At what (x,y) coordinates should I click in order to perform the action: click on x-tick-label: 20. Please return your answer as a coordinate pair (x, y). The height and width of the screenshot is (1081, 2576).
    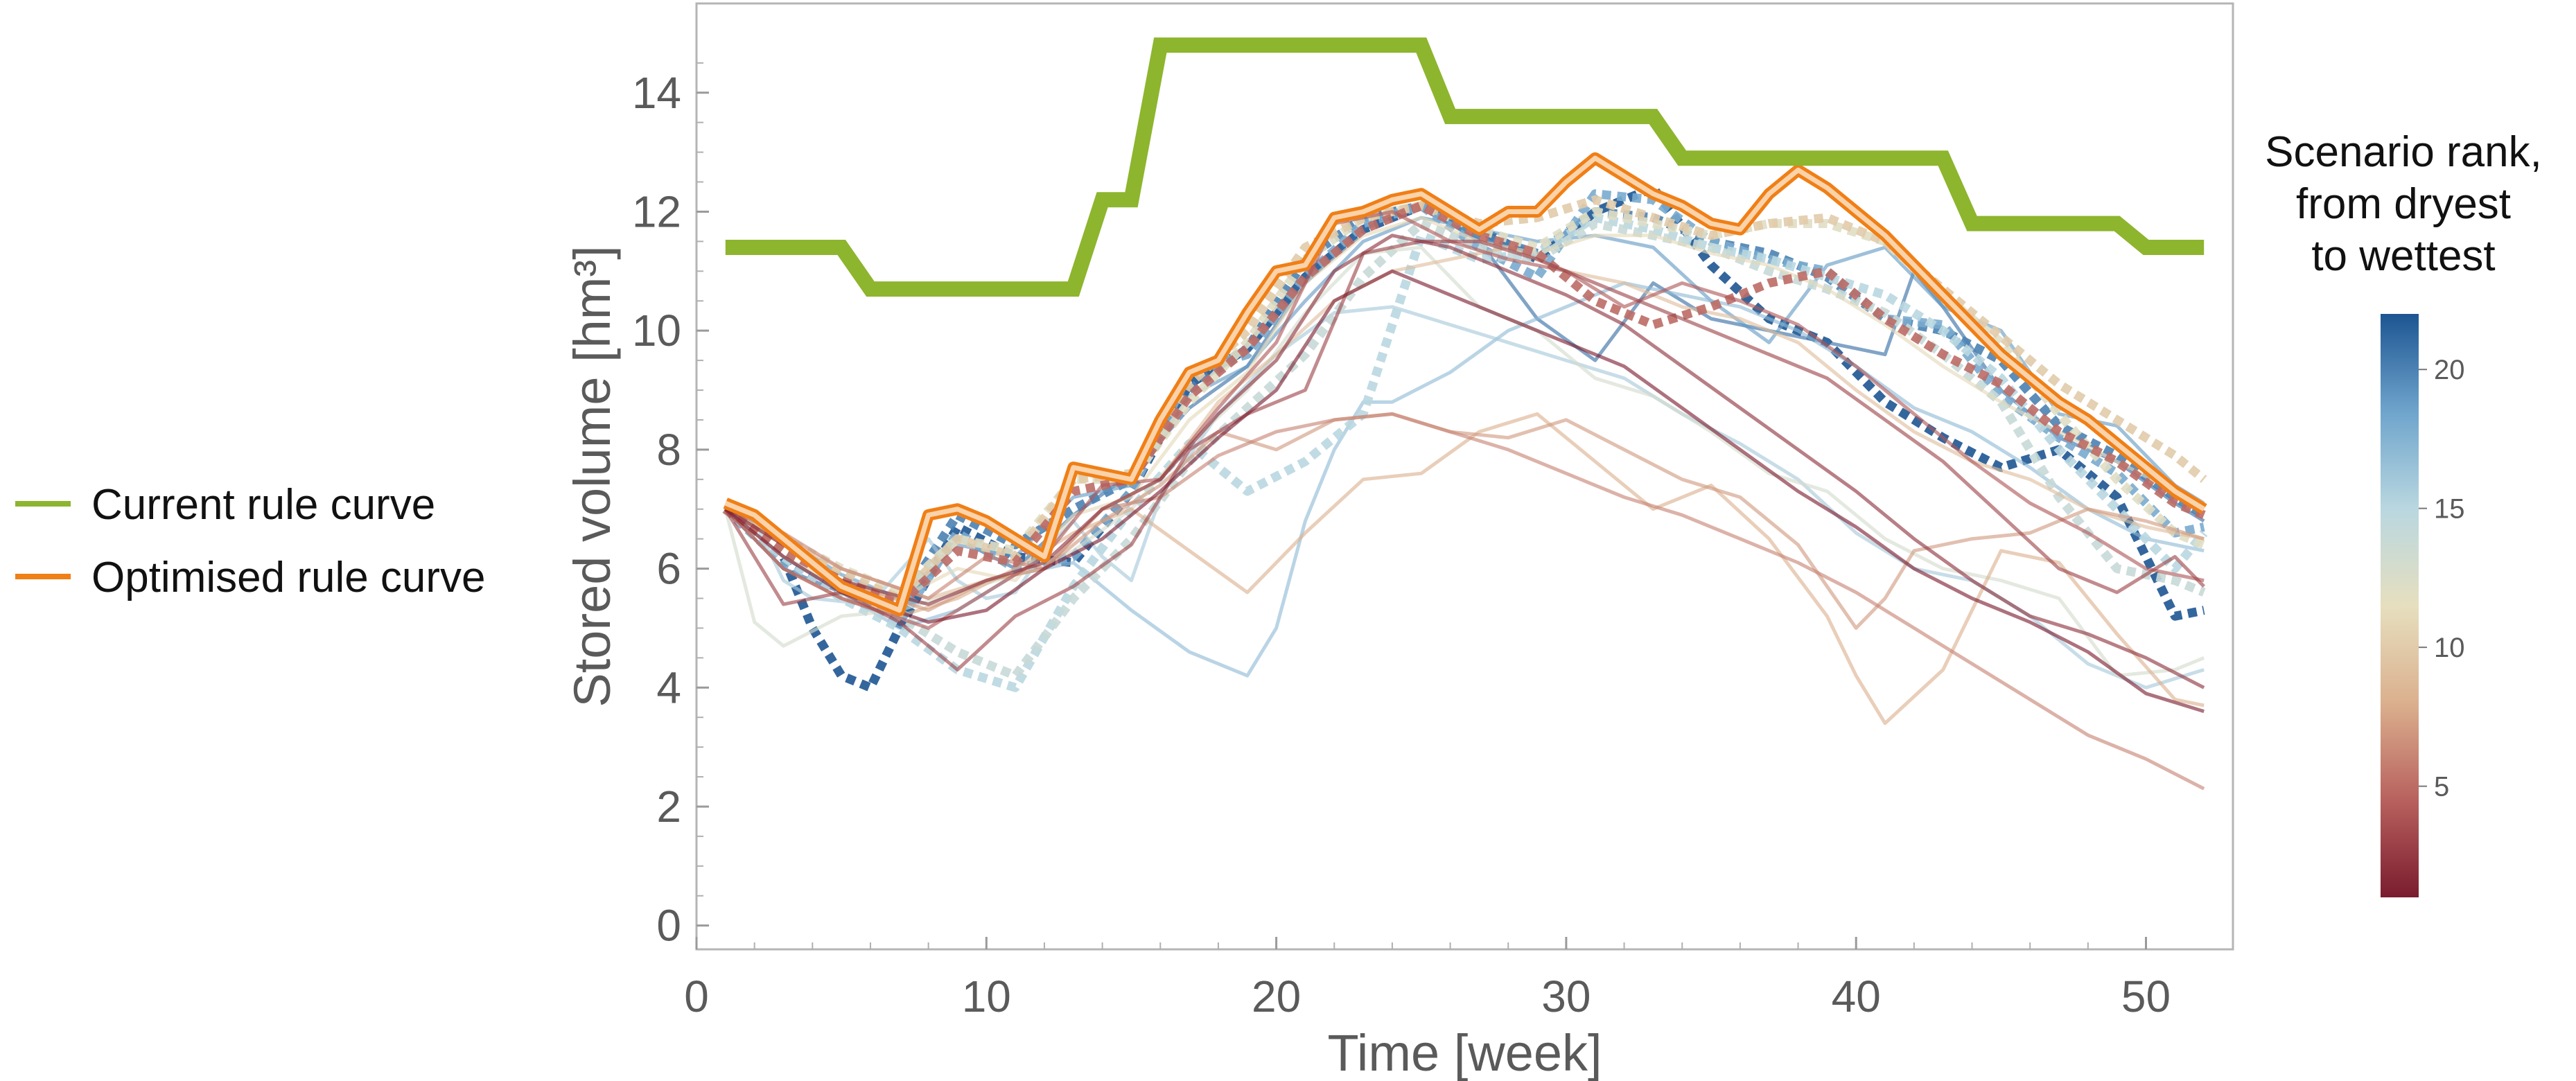
    Looking at the image, I should click on (1276, 996).